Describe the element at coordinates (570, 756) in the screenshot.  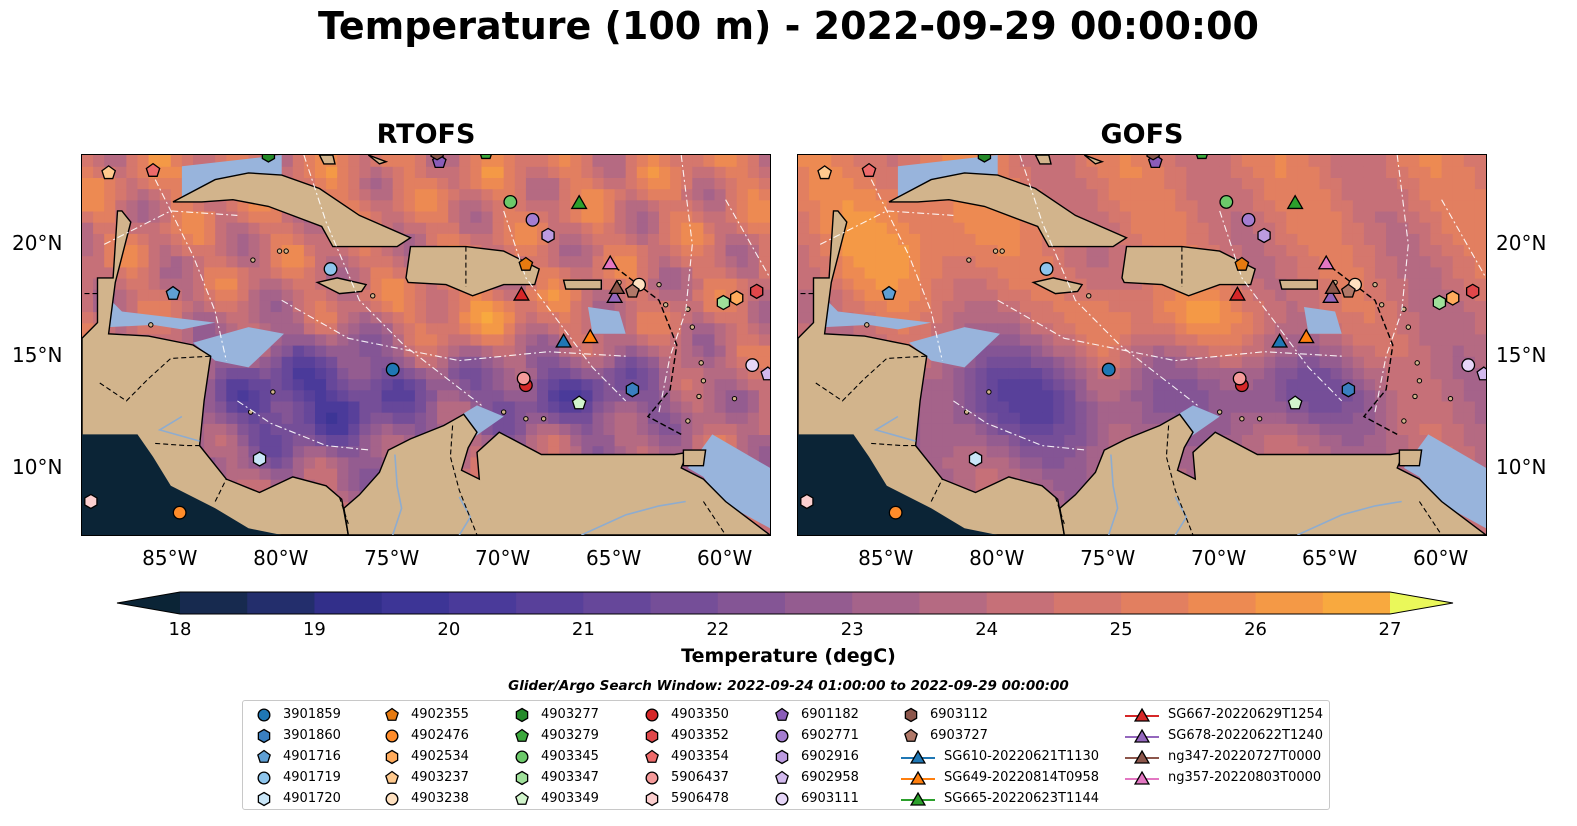
I see `legend-label: 4903345` at that location.